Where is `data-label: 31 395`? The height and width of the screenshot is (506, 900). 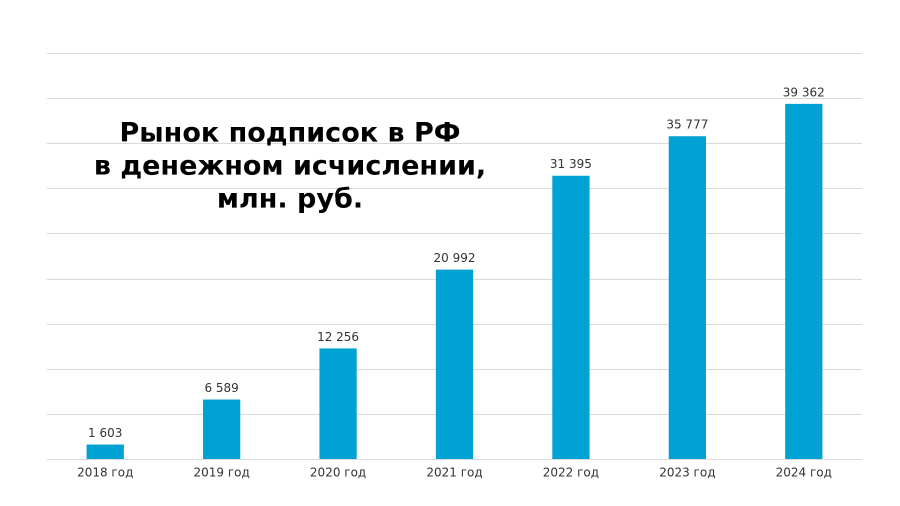
data-label: 31 395 is located at coordinates (571, 164).